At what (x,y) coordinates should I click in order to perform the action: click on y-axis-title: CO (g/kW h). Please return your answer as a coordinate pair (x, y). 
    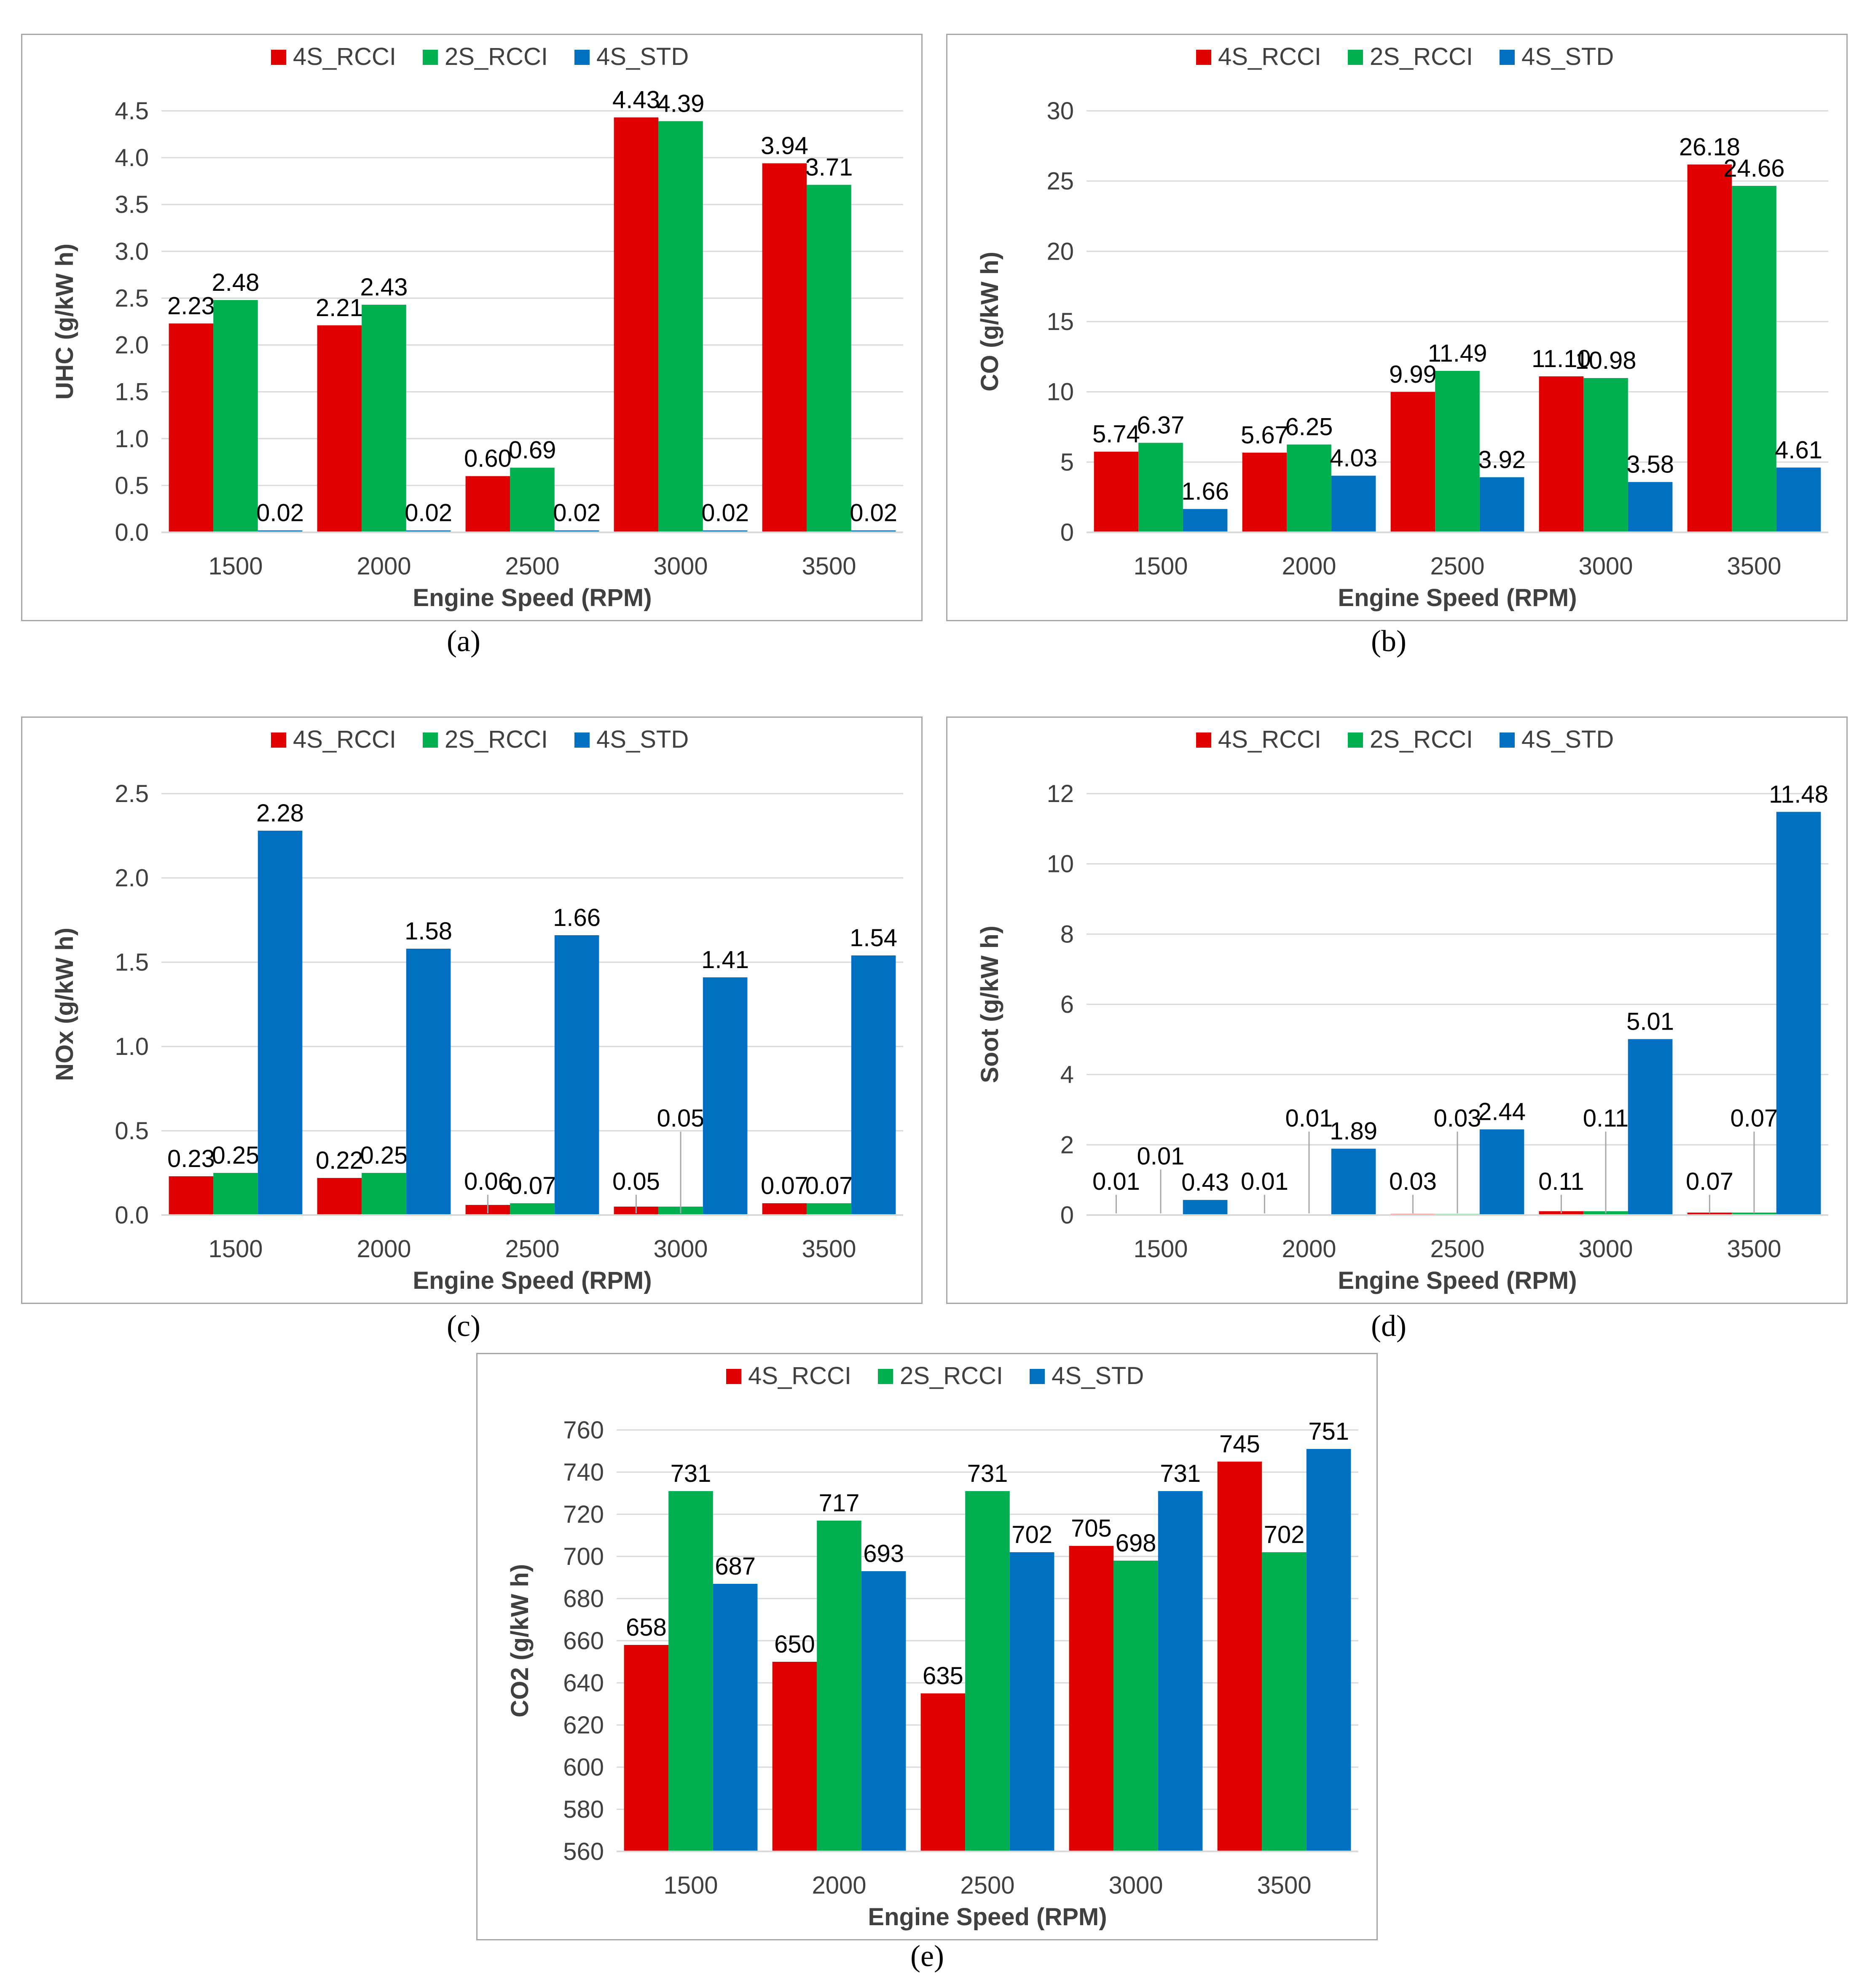
    Looking at the image, I should click on (989, 322).